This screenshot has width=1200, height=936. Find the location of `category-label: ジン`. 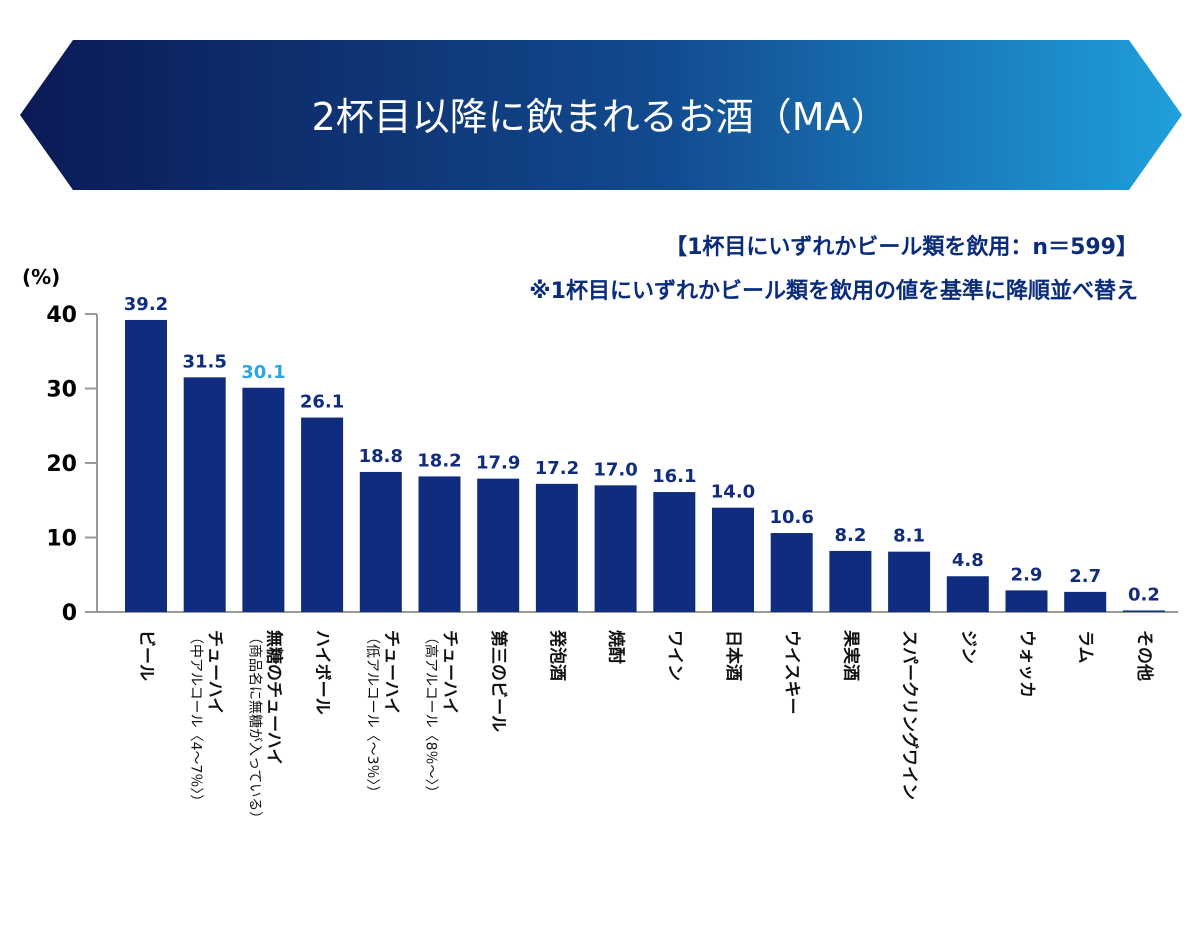

category-label: ジン is located at coordinates (968, 647).